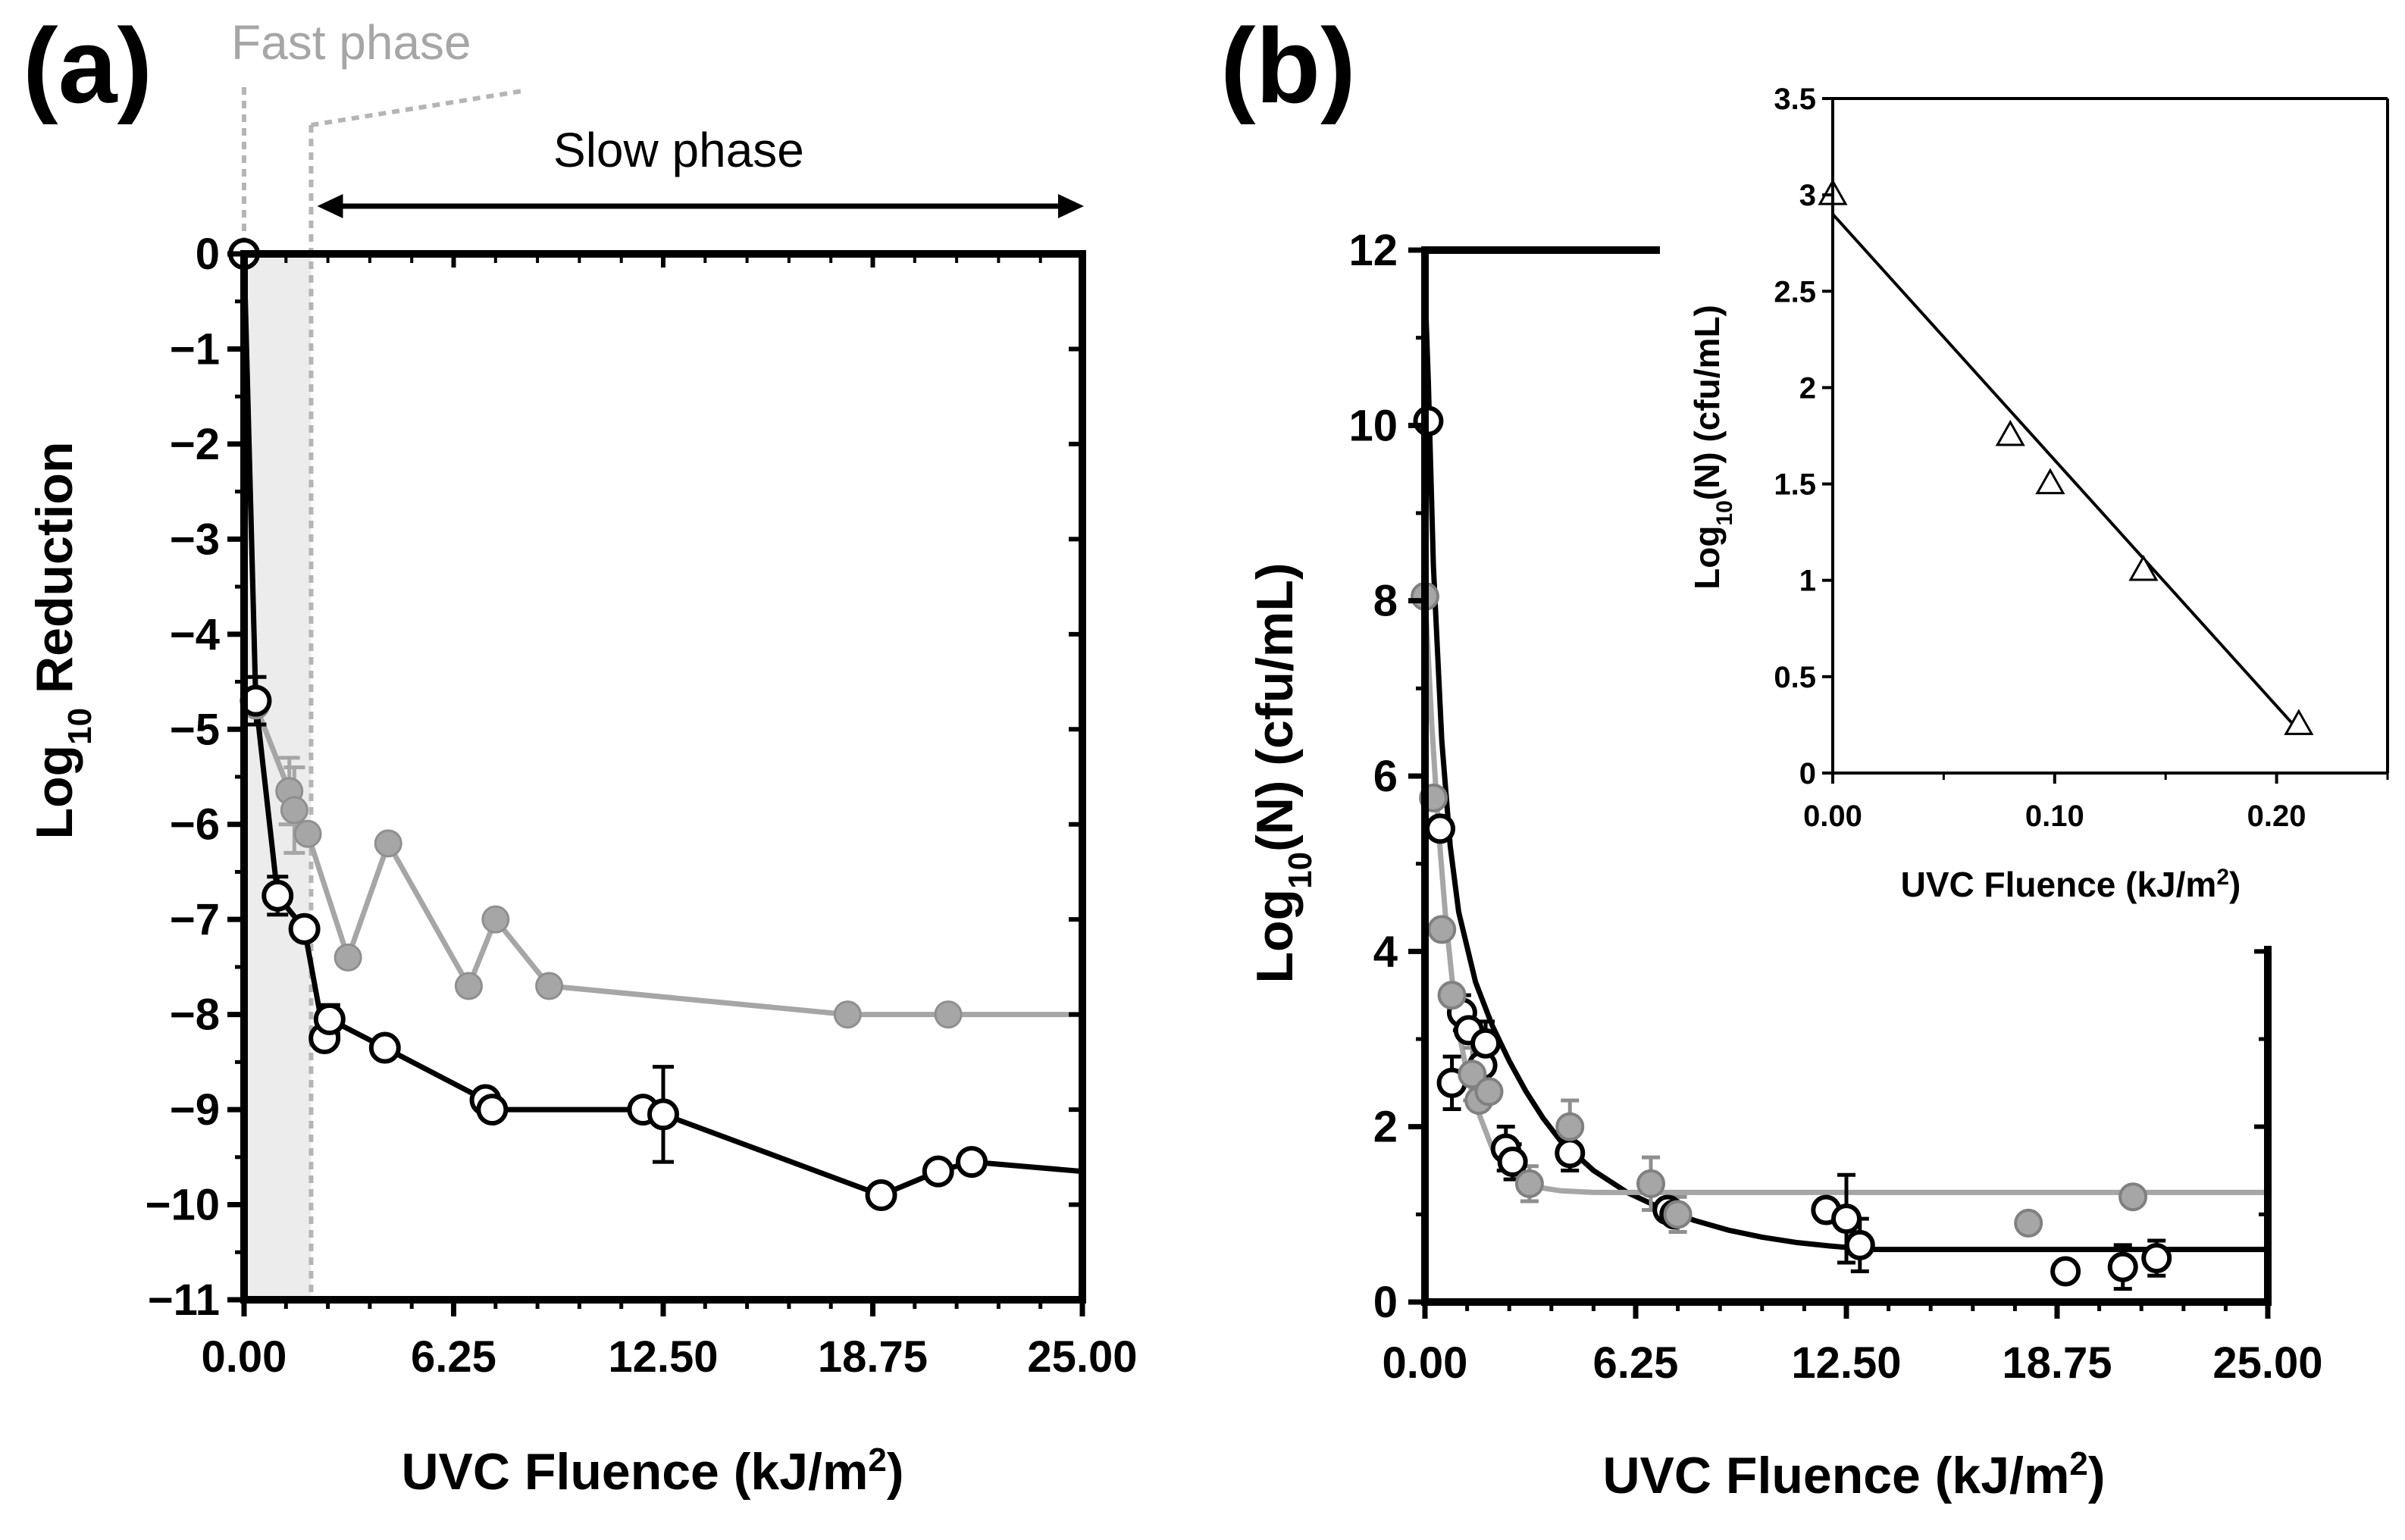 Image resolution: width=2405 pixels, height=1540 pixels. I want to click on inset-x-tick-label: 0.10, so click(2054, 816).